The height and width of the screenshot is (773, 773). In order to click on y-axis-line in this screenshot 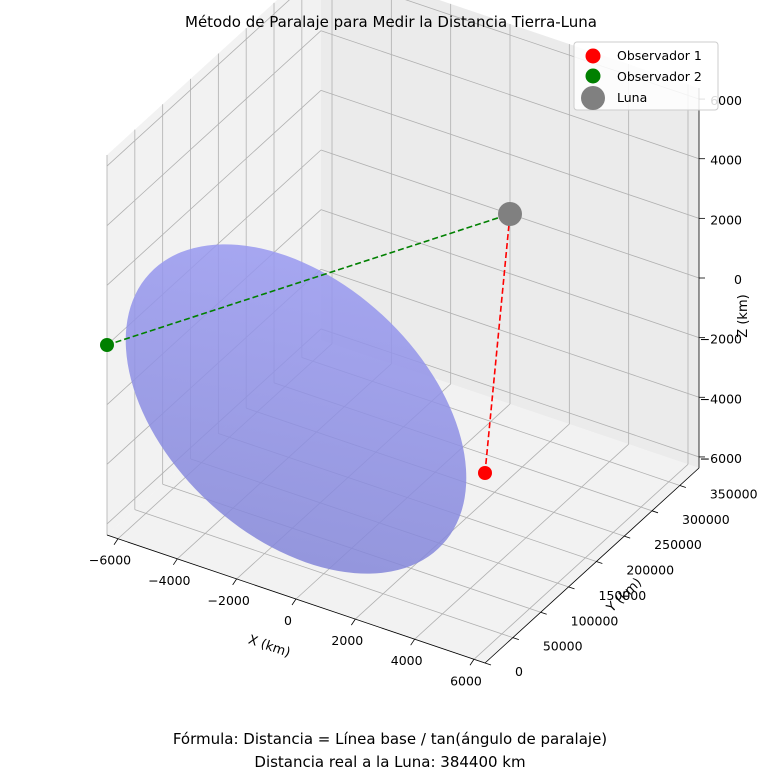, I will do `click(592, 565)`.